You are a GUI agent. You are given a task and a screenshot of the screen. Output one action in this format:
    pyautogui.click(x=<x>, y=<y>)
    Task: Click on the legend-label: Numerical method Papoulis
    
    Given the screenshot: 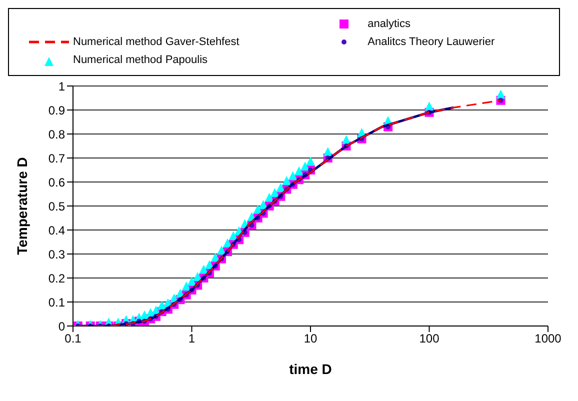 What is the action you would take?
    pyautogui.click(x=140, y=60)
    